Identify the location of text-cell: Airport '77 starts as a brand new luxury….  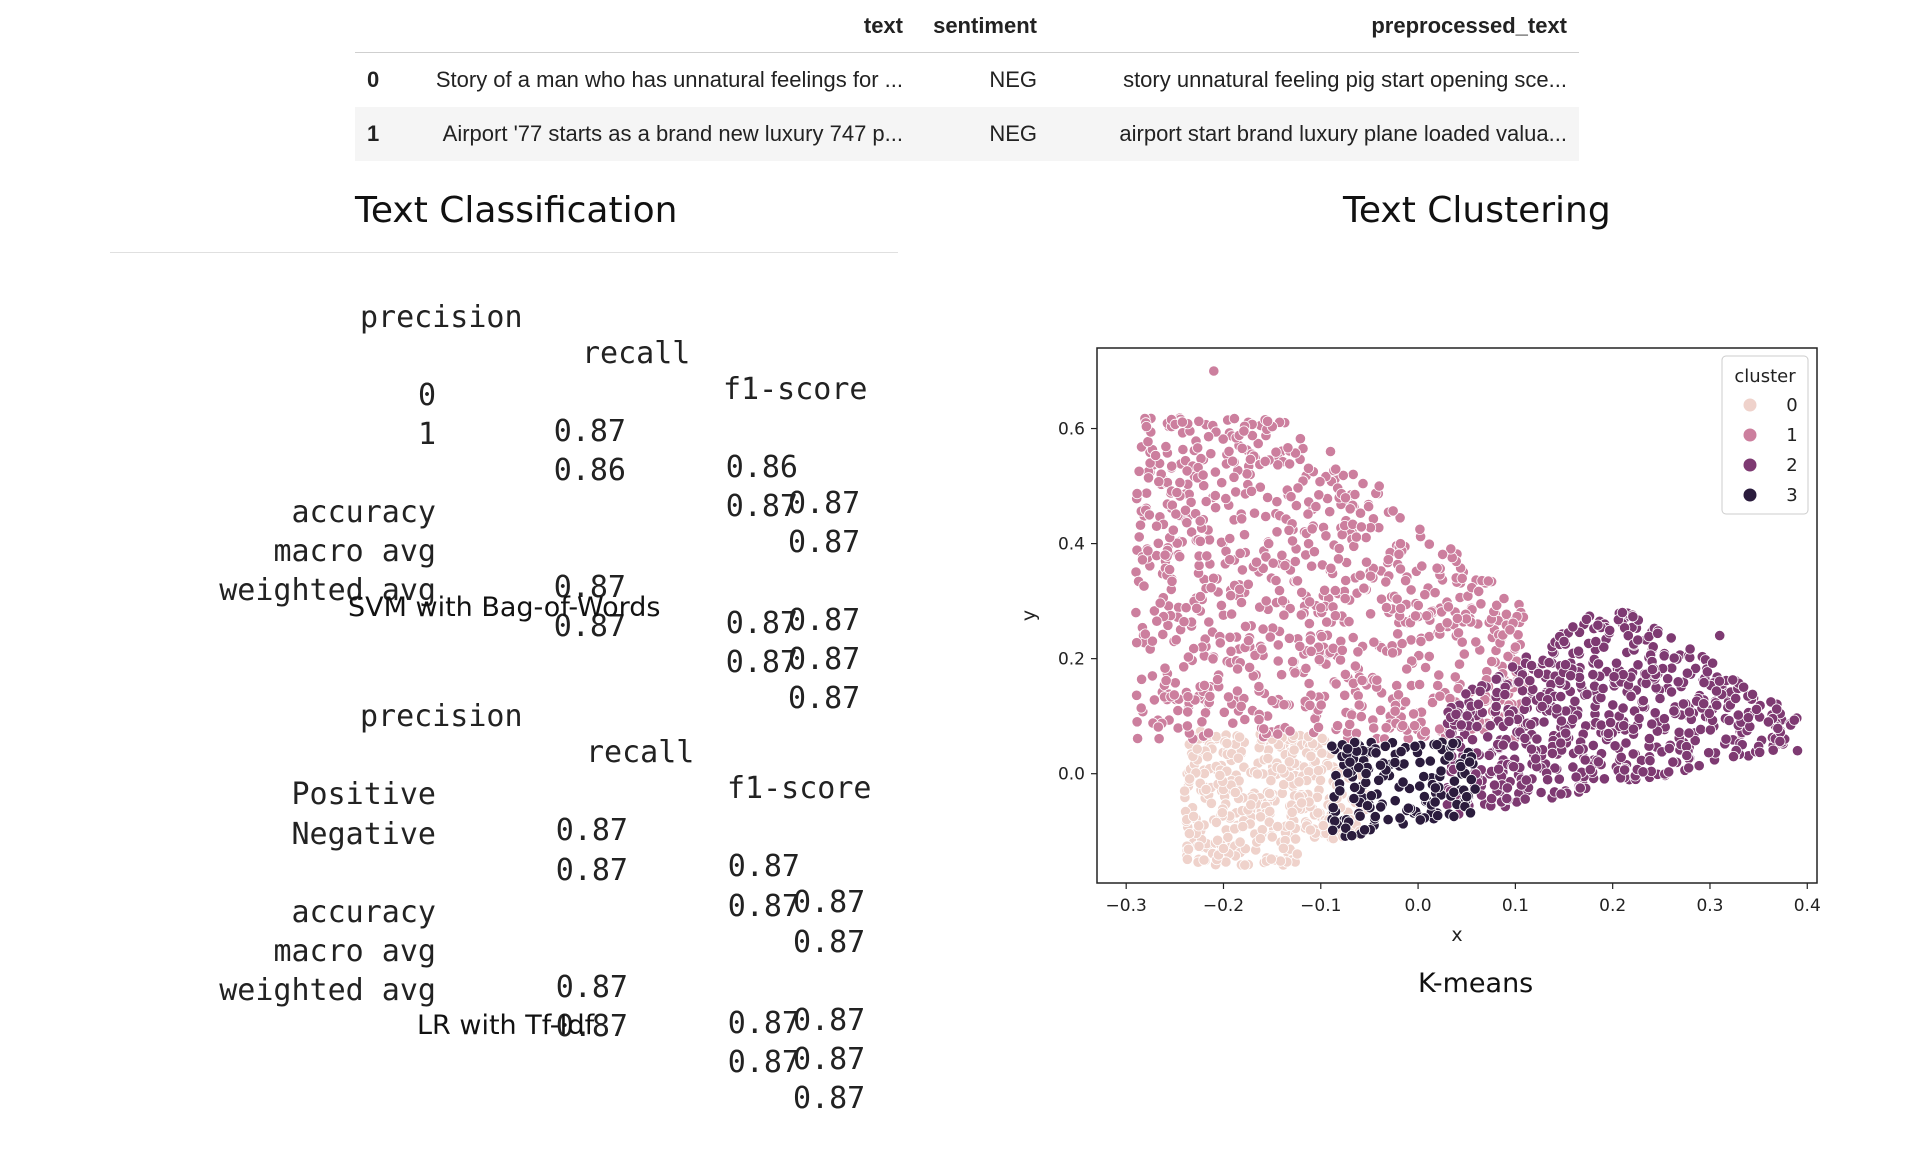
(663, 134).